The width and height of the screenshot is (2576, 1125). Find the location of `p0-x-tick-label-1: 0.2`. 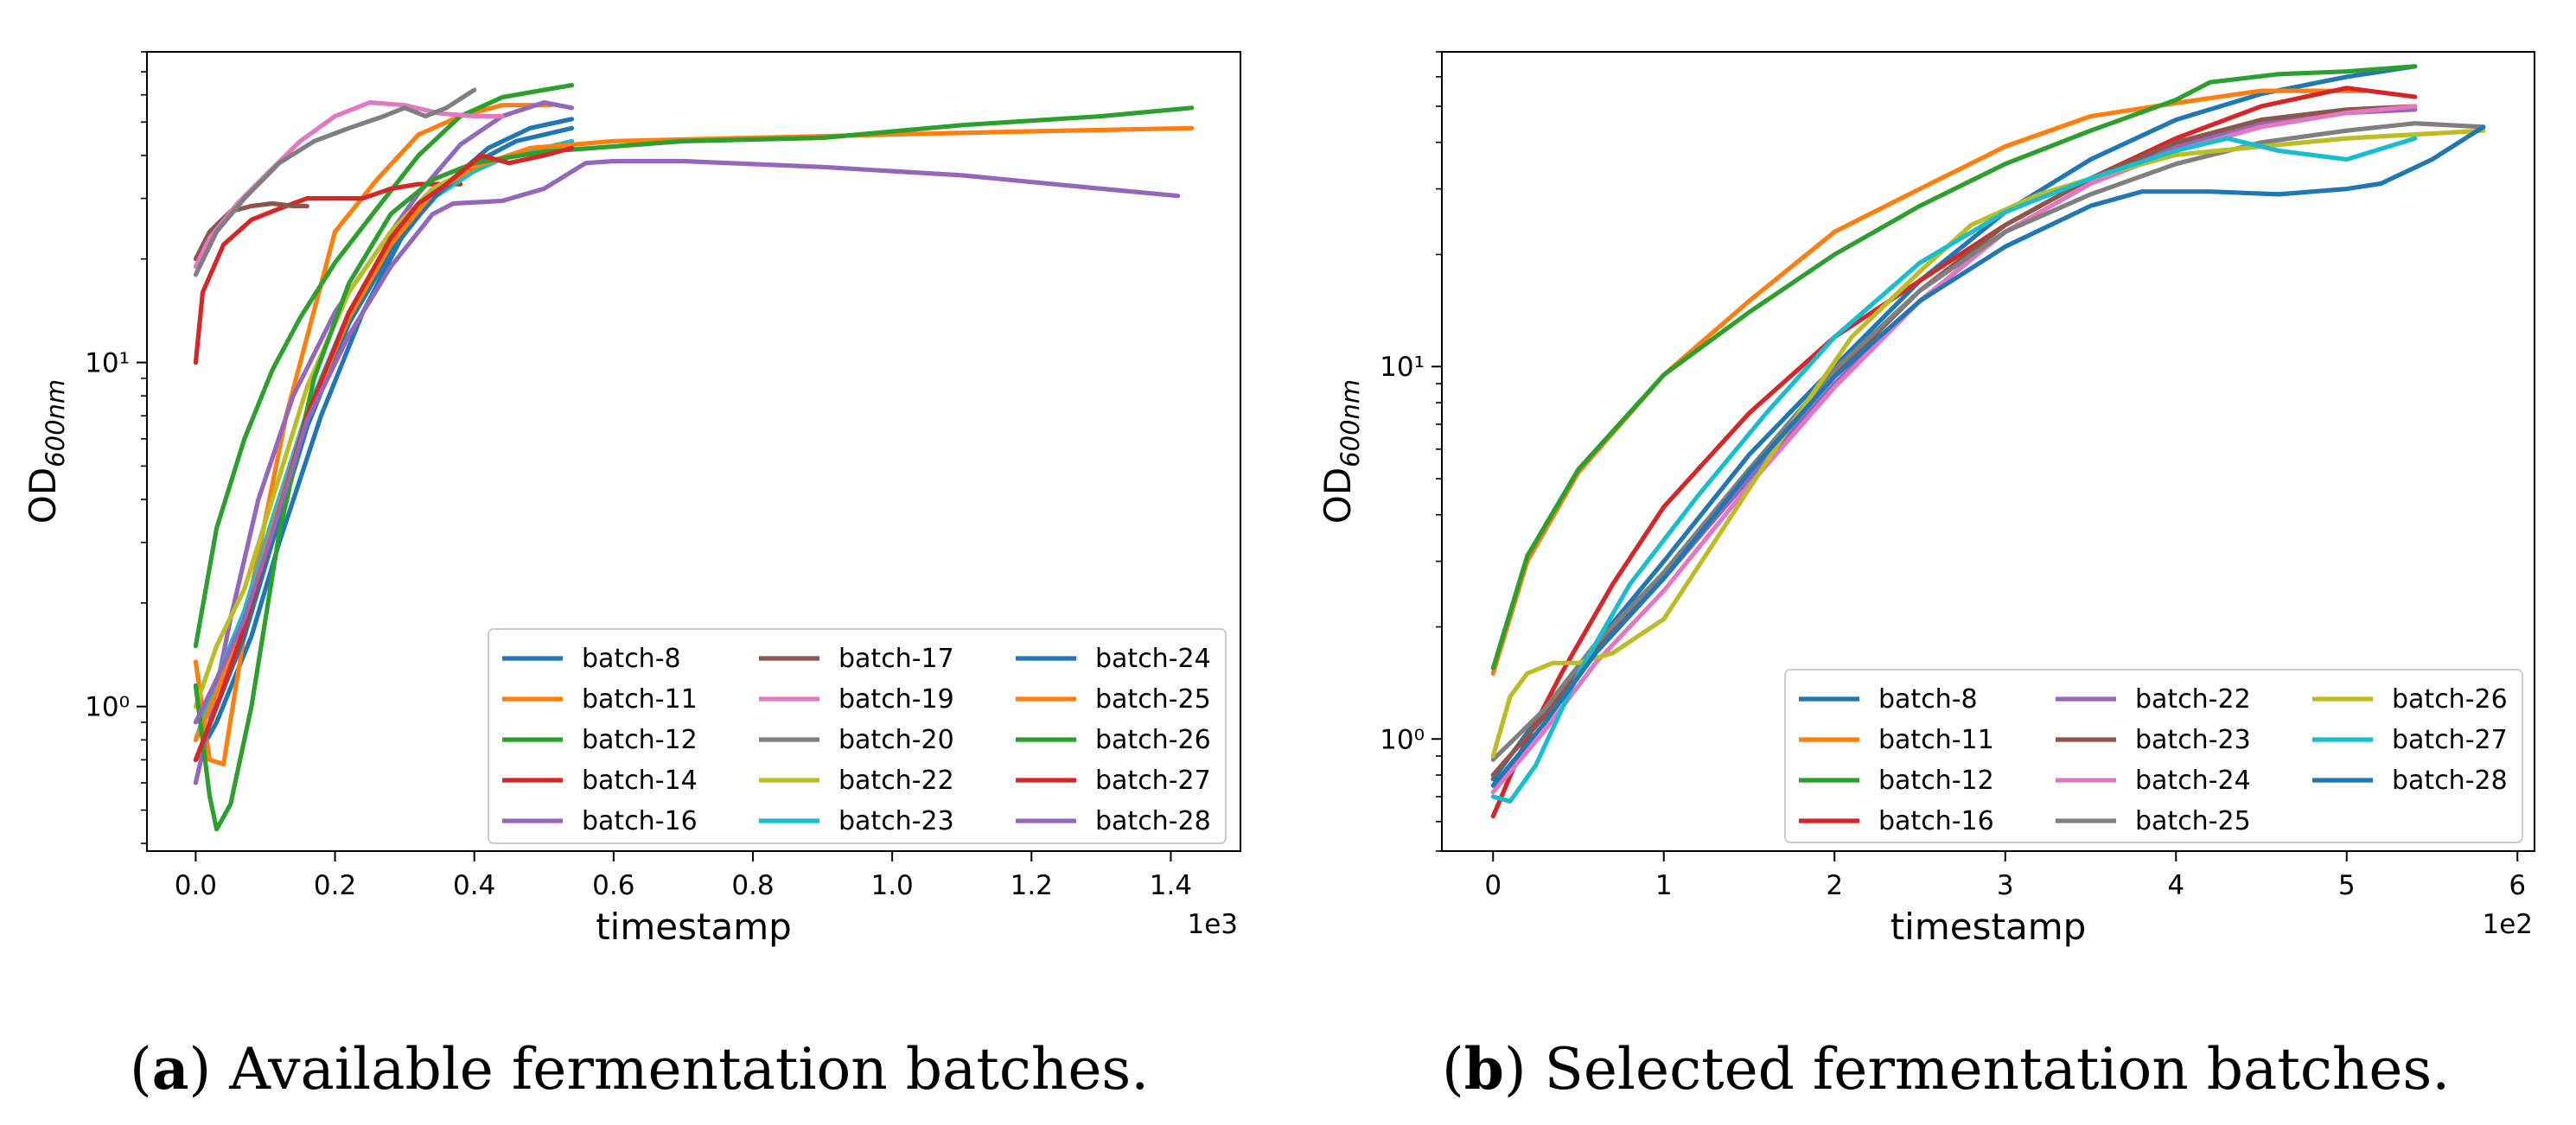

p0-x-tick-label-1: 0.2 is located at coordinates (335, 885).